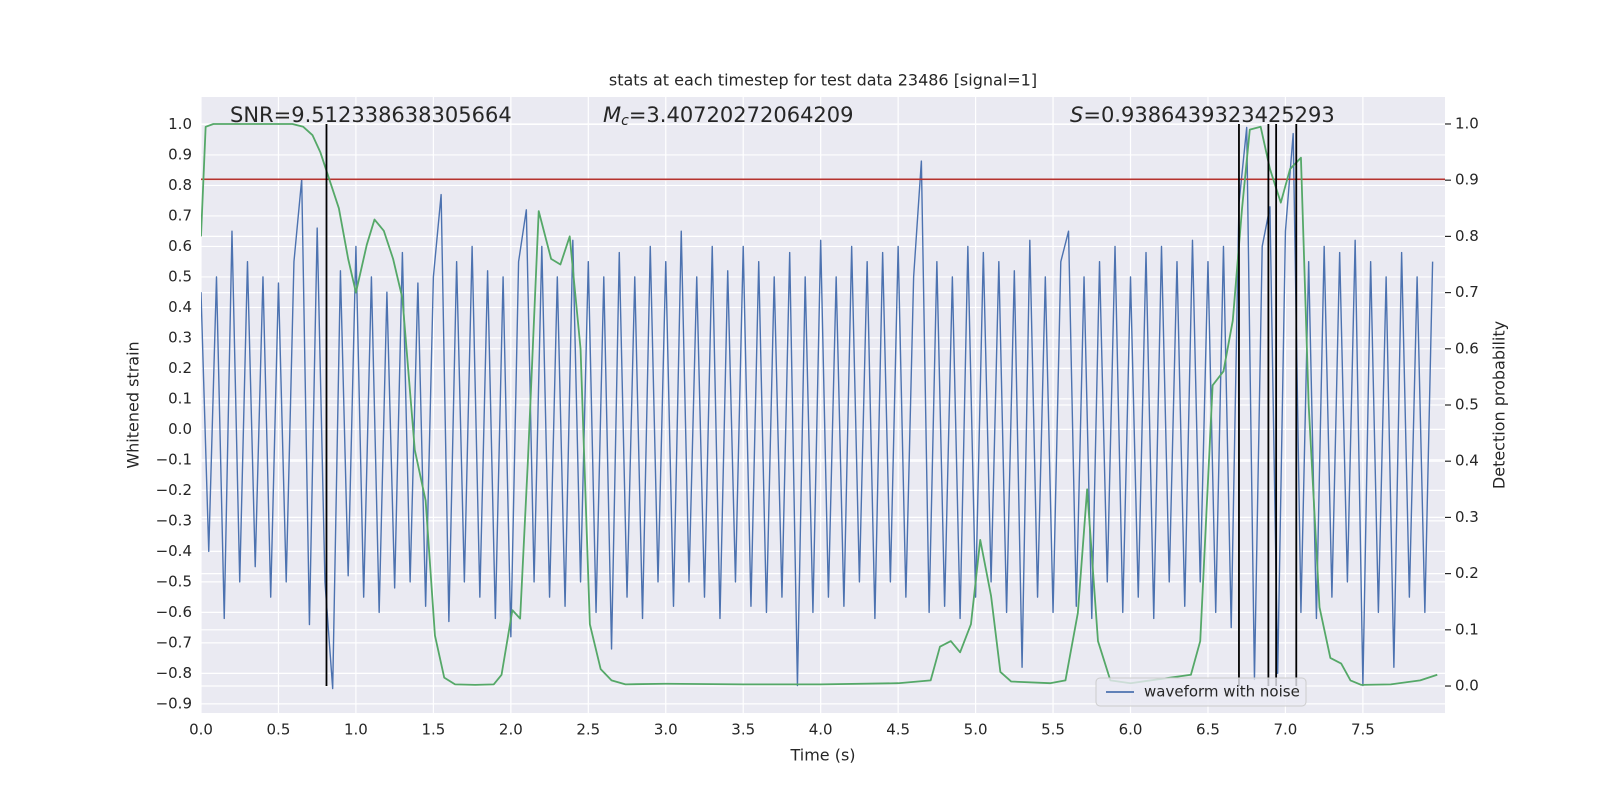 The height and width of the screenshot is (800, 1600). What do you see at coordinates (1467, 292) in the screenshot?
I see `y2-tick-label: 0.7` at bounding box center [1467, 292].